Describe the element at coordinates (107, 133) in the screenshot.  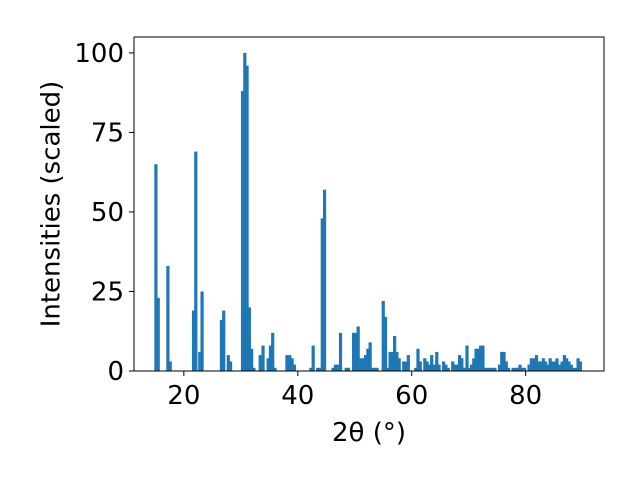
I see `y-tick-label: 75` at that location.